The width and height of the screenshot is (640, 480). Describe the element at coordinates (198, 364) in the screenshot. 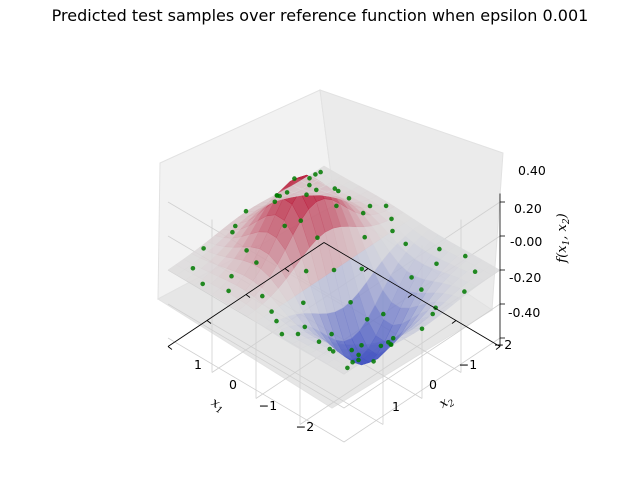

I see `x1-tick: 1` at that location.